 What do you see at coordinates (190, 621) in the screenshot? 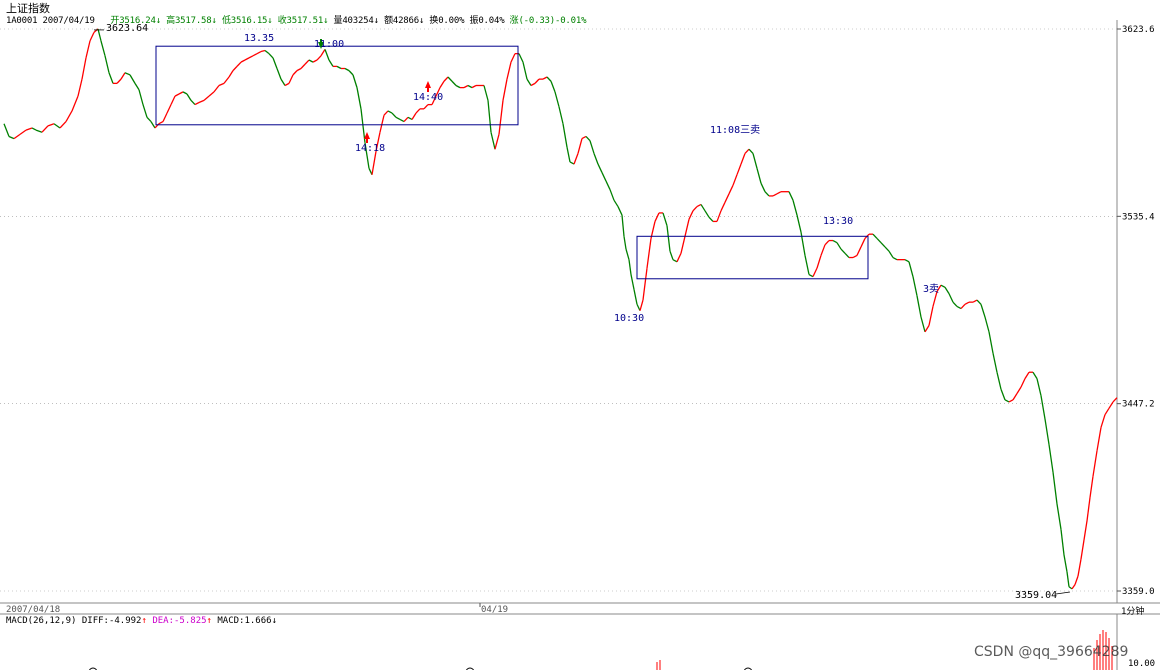
I see `dea-value: -5.825` at bounding box center [190, 621].